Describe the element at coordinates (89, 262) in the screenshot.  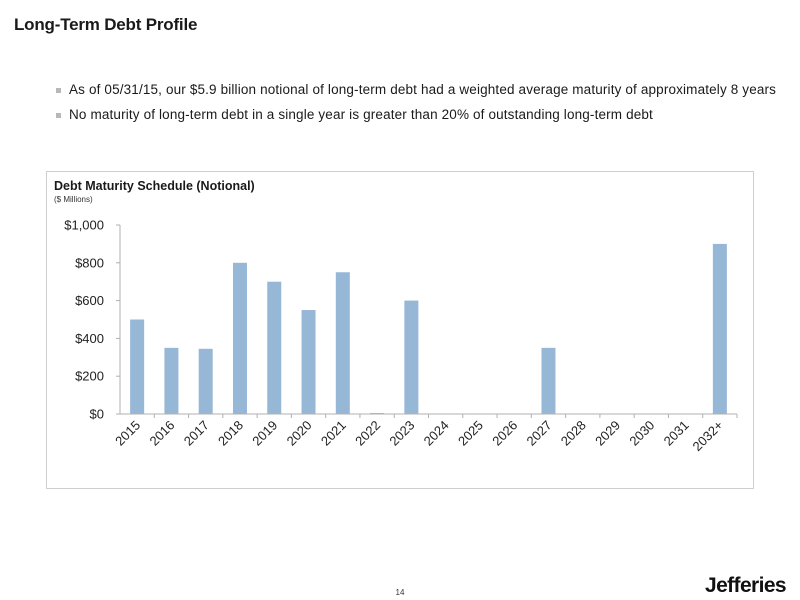
I see `y-tick-label: $800` at that location.